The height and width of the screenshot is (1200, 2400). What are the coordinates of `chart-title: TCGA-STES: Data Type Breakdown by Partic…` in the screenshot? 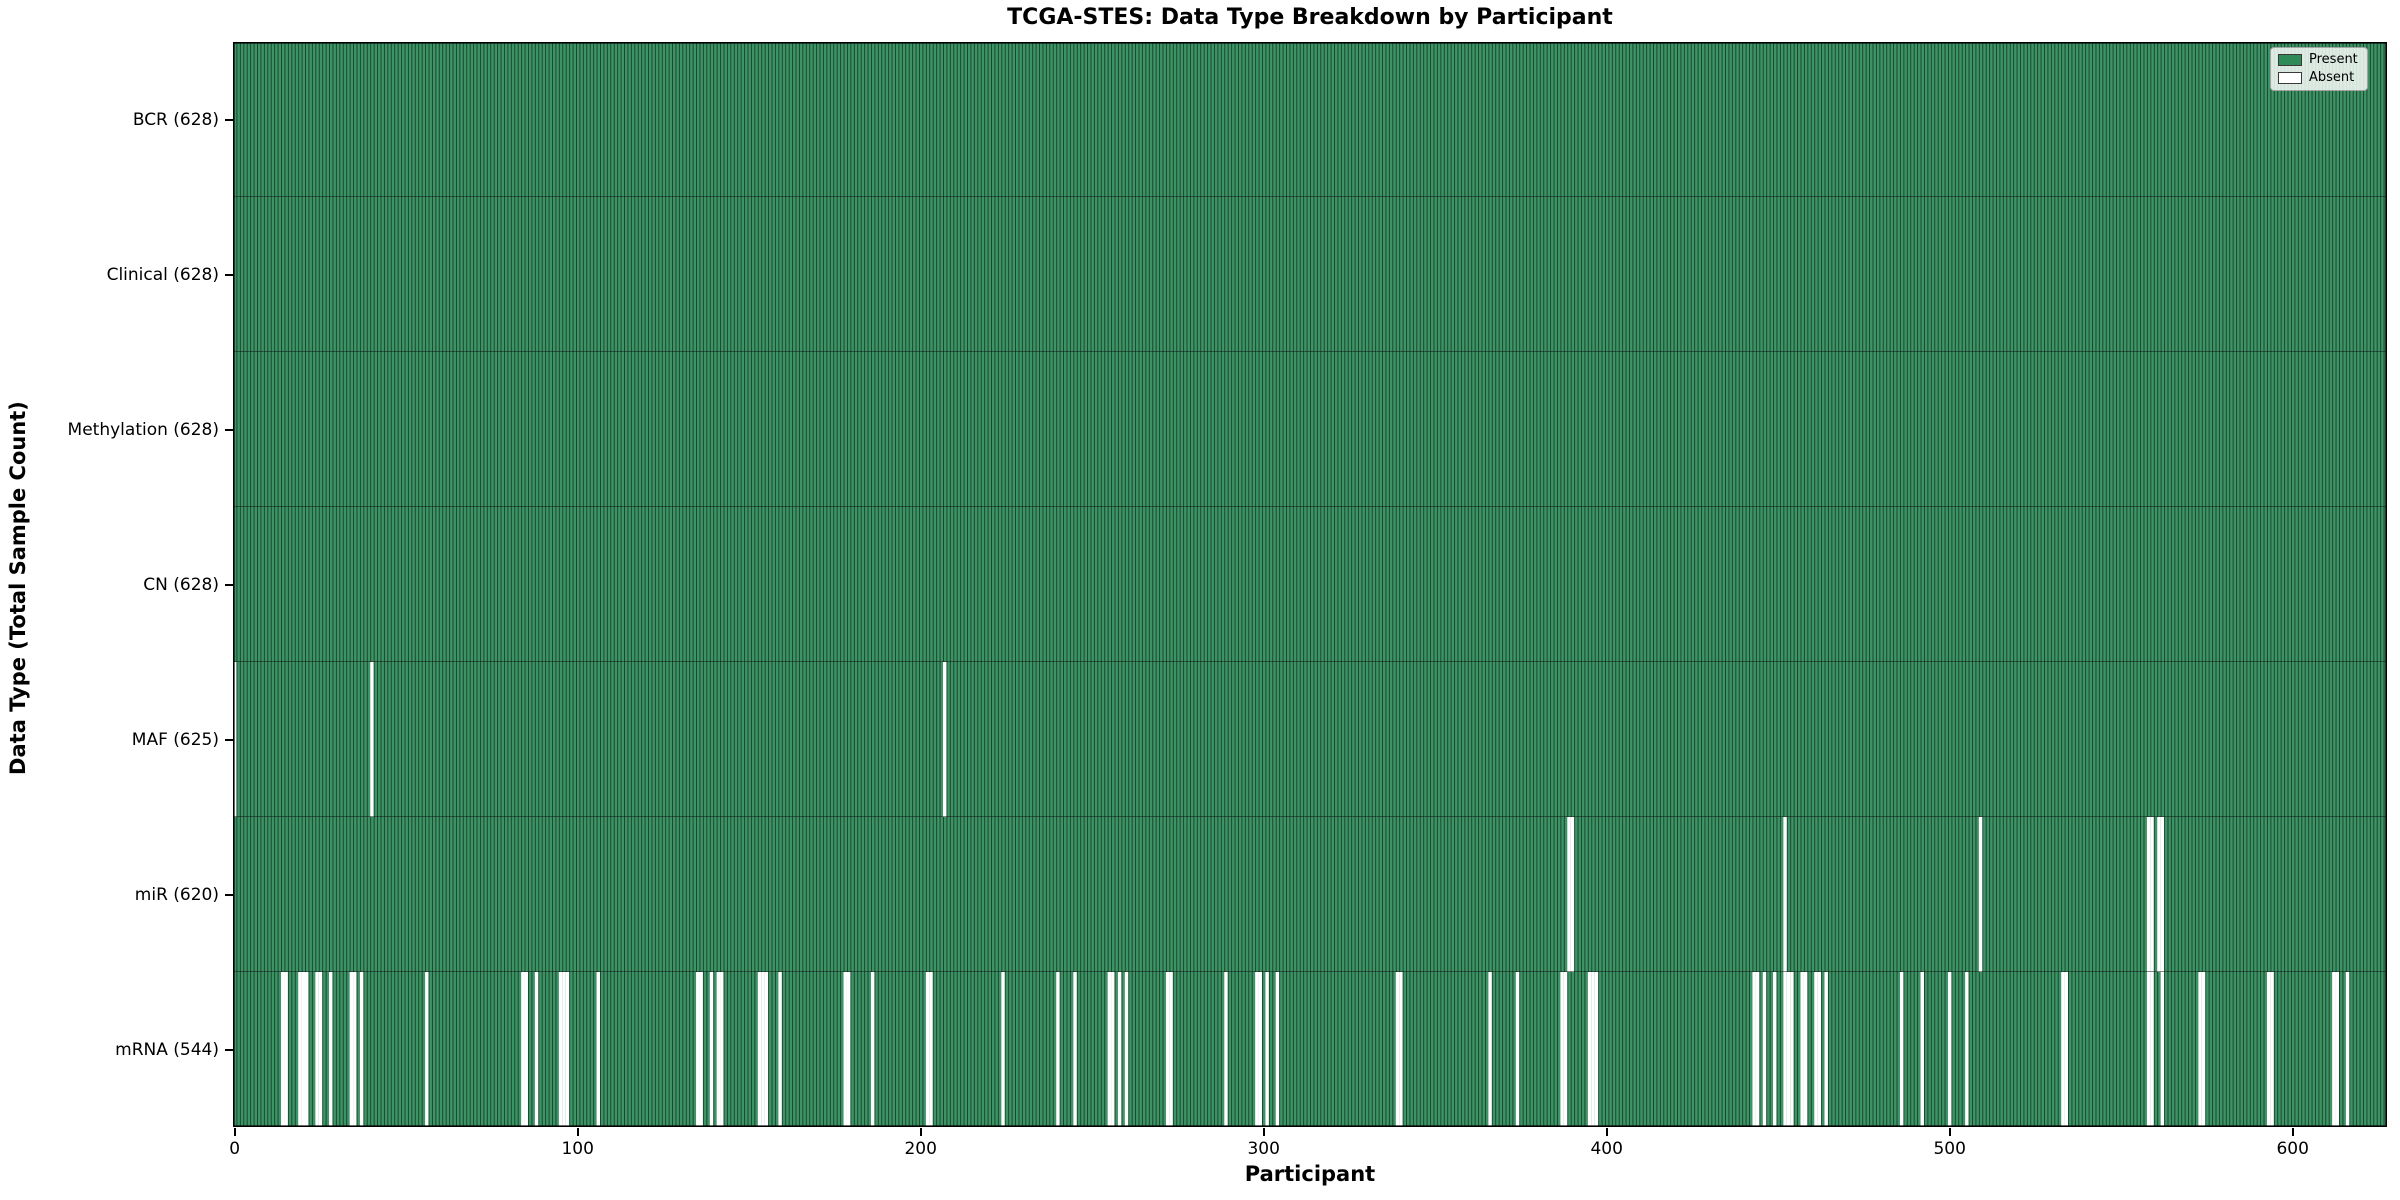 It's located at (1310, 17).